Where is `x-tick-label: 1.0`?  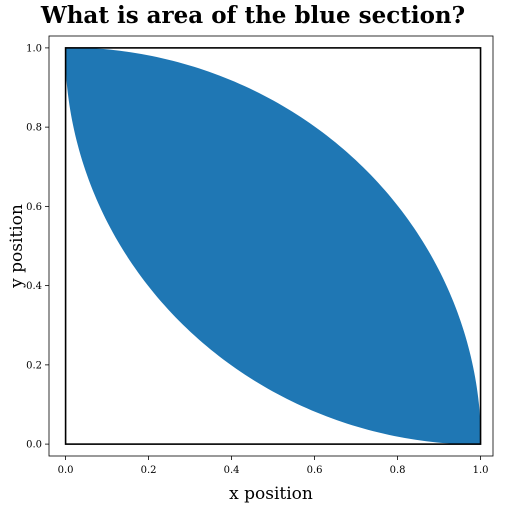 x-tick-label: 1.0 is located at coordinates (481, 470).